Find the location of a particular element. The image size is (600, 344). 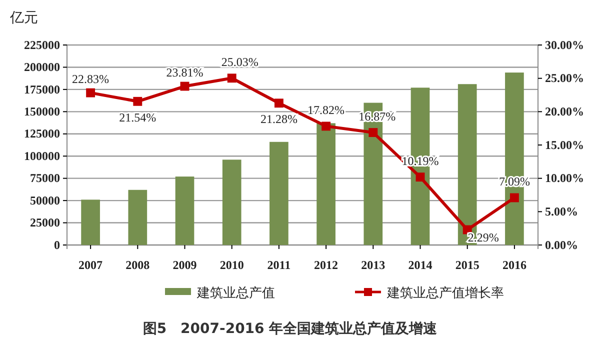

y-tick-label: 25000 is located at coordinates (45, 223).